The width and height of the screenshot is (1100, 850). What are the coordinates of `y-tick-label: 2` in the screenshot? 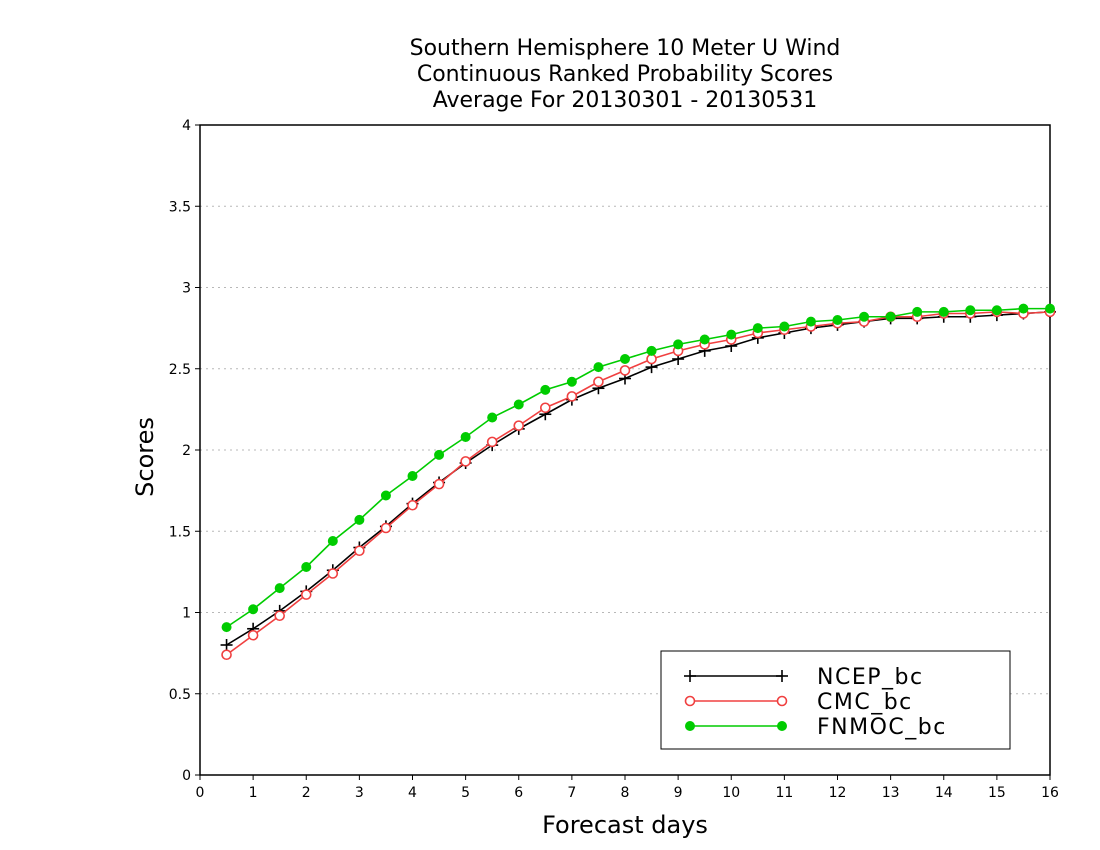 It's located at (186, 451).